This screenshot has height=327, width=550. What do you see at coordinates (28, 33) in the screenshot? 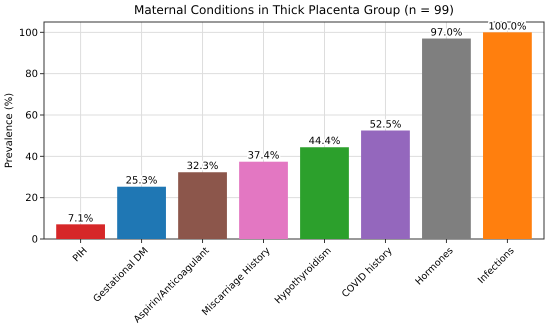
I see `y-tick-label: 100` at bounding box center [28, 33].